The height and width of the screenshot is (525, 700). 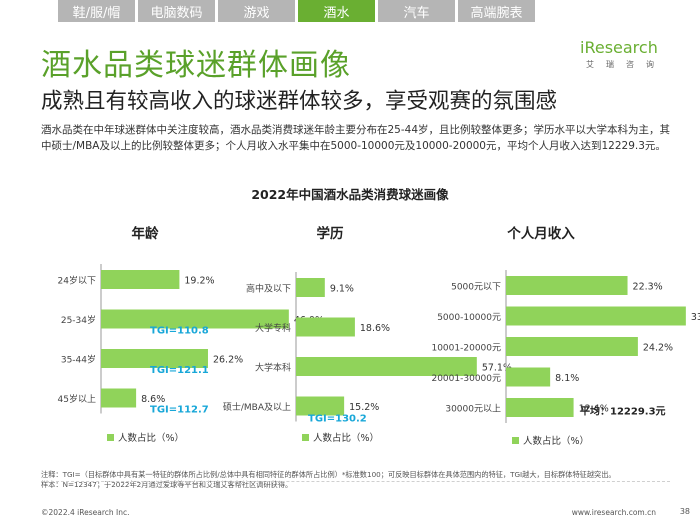 What do you see at coordinates (77, 399) in the screenshot?
I see `age-category-label: 45岁以上` at bounding box center [77, 399].